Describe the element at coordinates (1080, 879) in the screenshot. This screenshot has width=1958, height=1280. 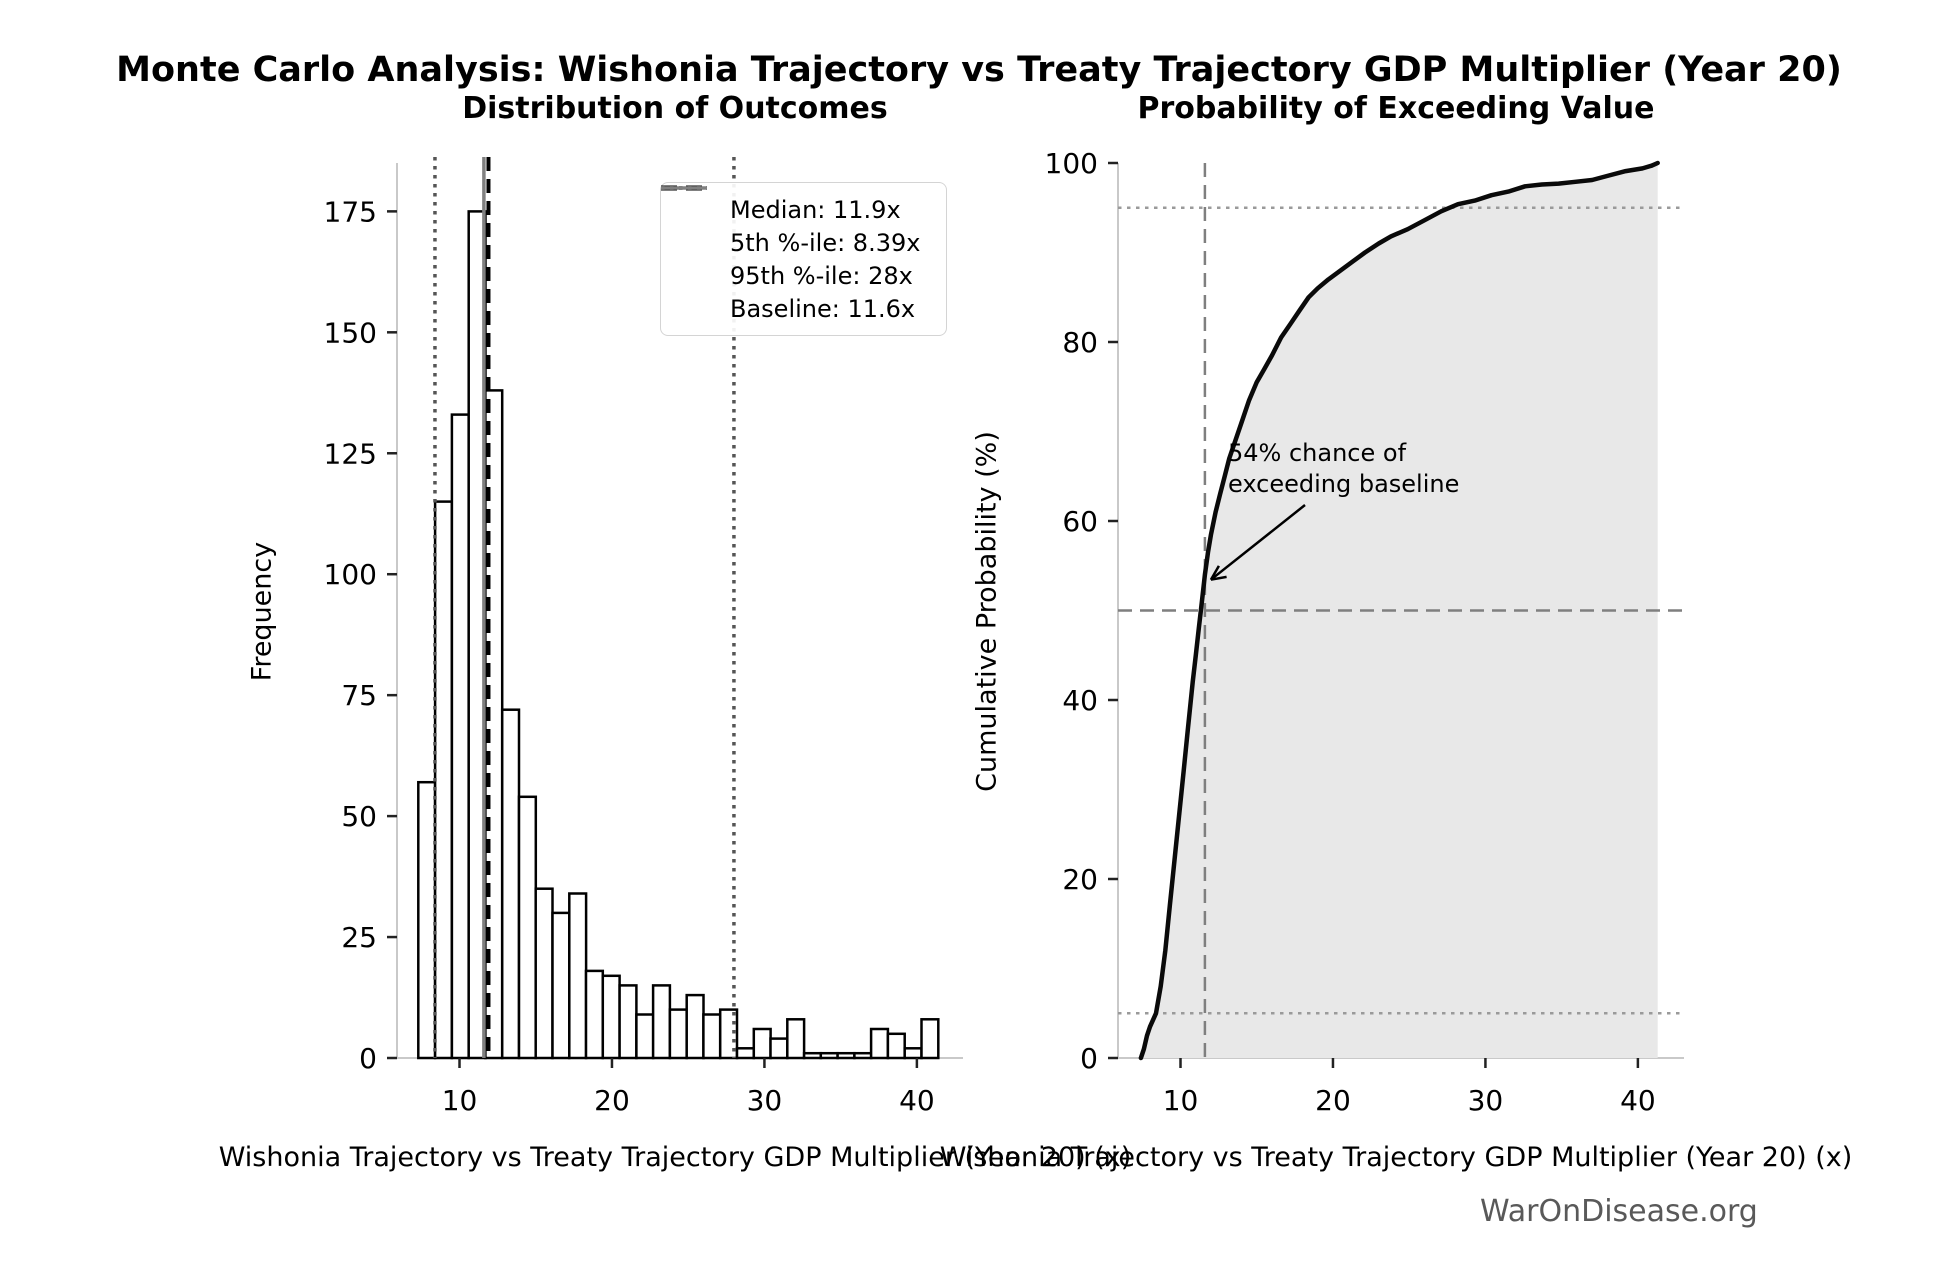
I see `y-tick-label: 20` at that location.